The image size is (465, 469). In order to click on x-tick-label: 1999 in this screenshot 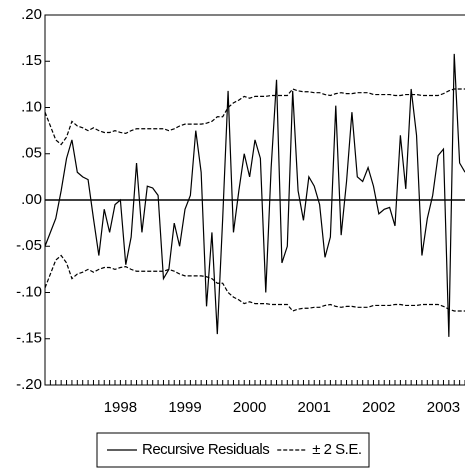, I will do `click(184, 407)`.